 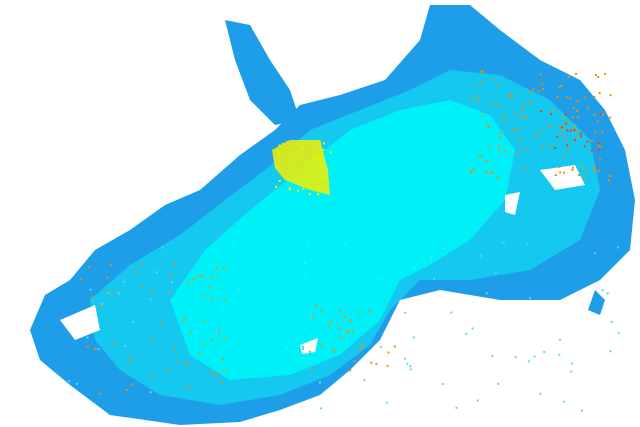 I want to click on yellow-cell-cluster, so click(x=301, y=167).